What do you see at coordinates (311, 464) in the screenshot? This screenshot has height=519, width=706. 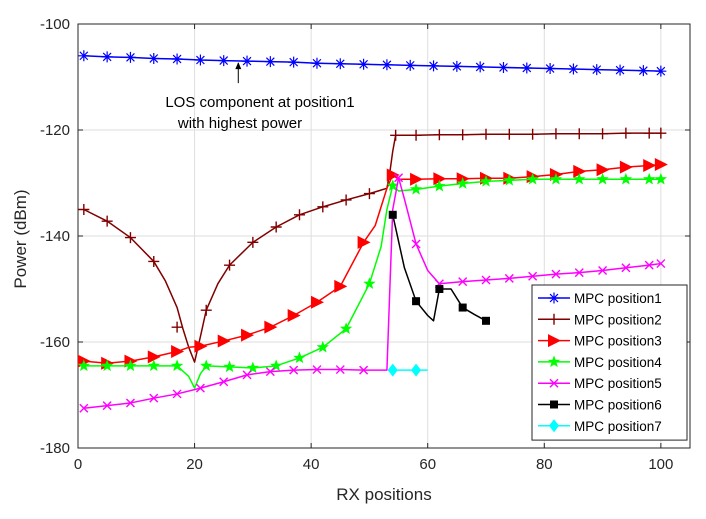 I see `x-tick-label: 40` at bounding box center [311, 464].